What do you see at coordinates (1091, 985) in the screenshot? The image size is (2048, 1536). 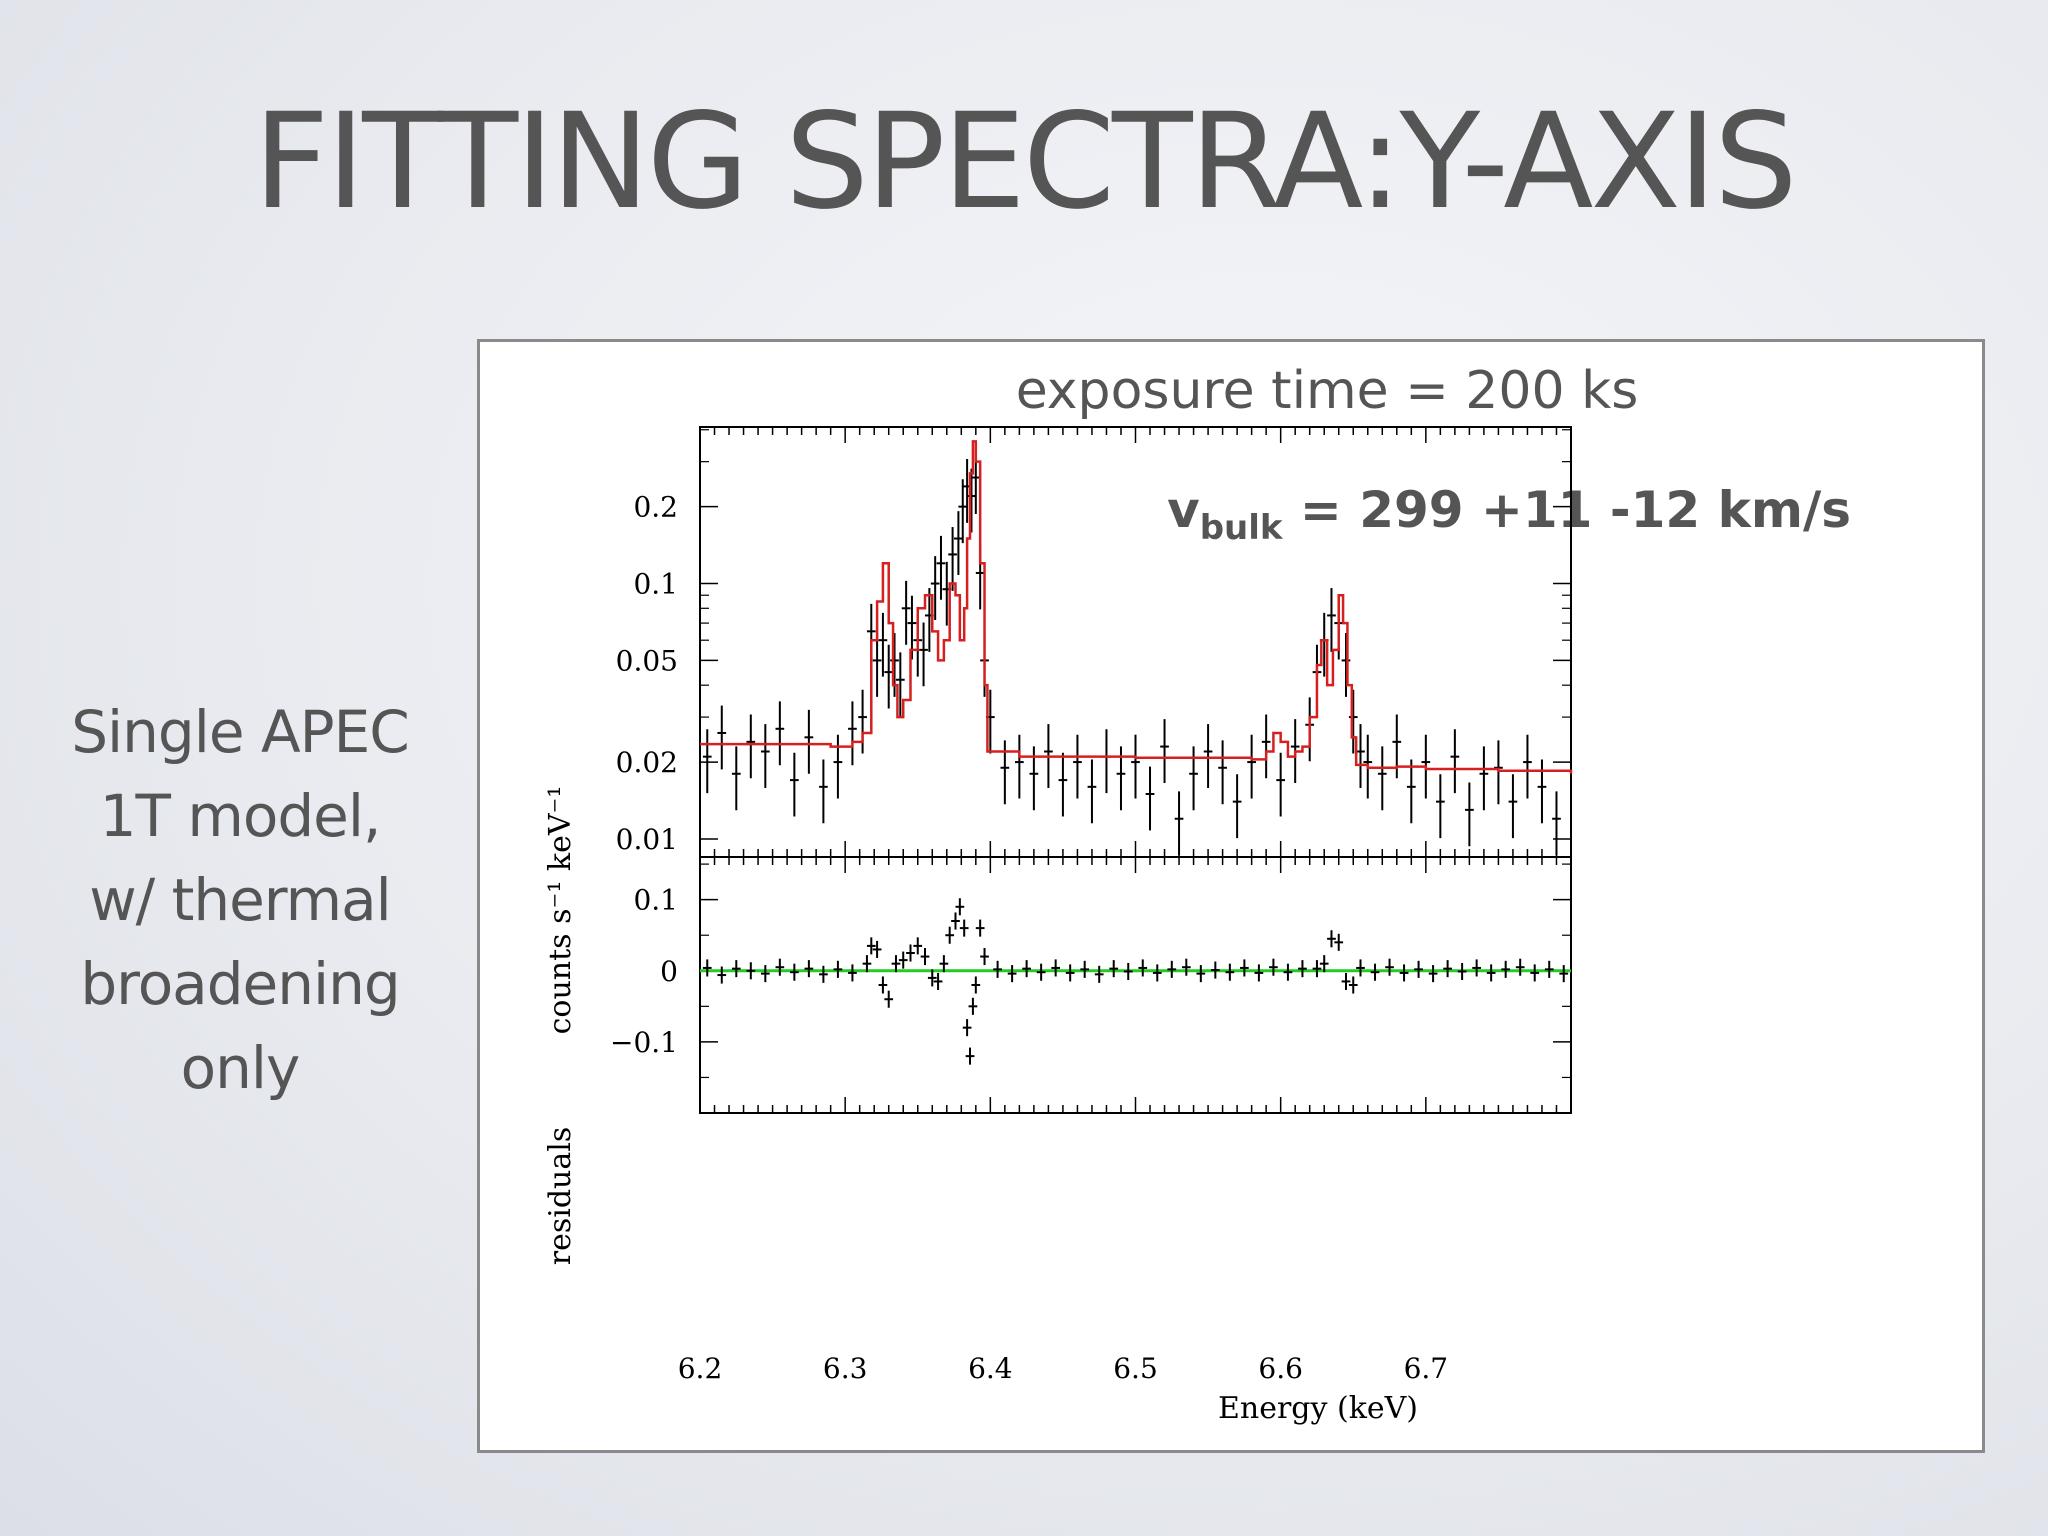 I see `residuals-panel: −0.1 0 0.1` at bounding box center [1091, 985].